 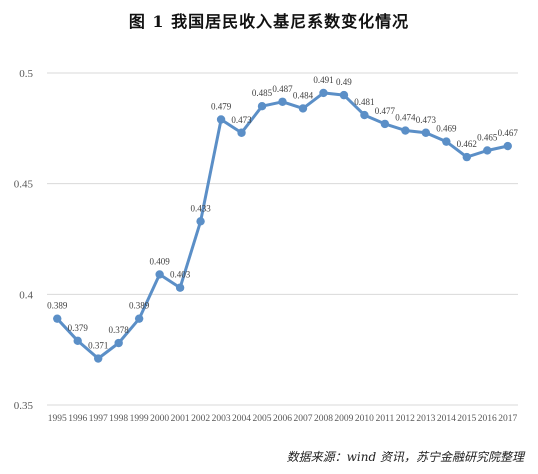 What do you see at coordinates (200, 208) in the screenshot?
I see `data-label: 0.433` at bounding box center [200, 208].